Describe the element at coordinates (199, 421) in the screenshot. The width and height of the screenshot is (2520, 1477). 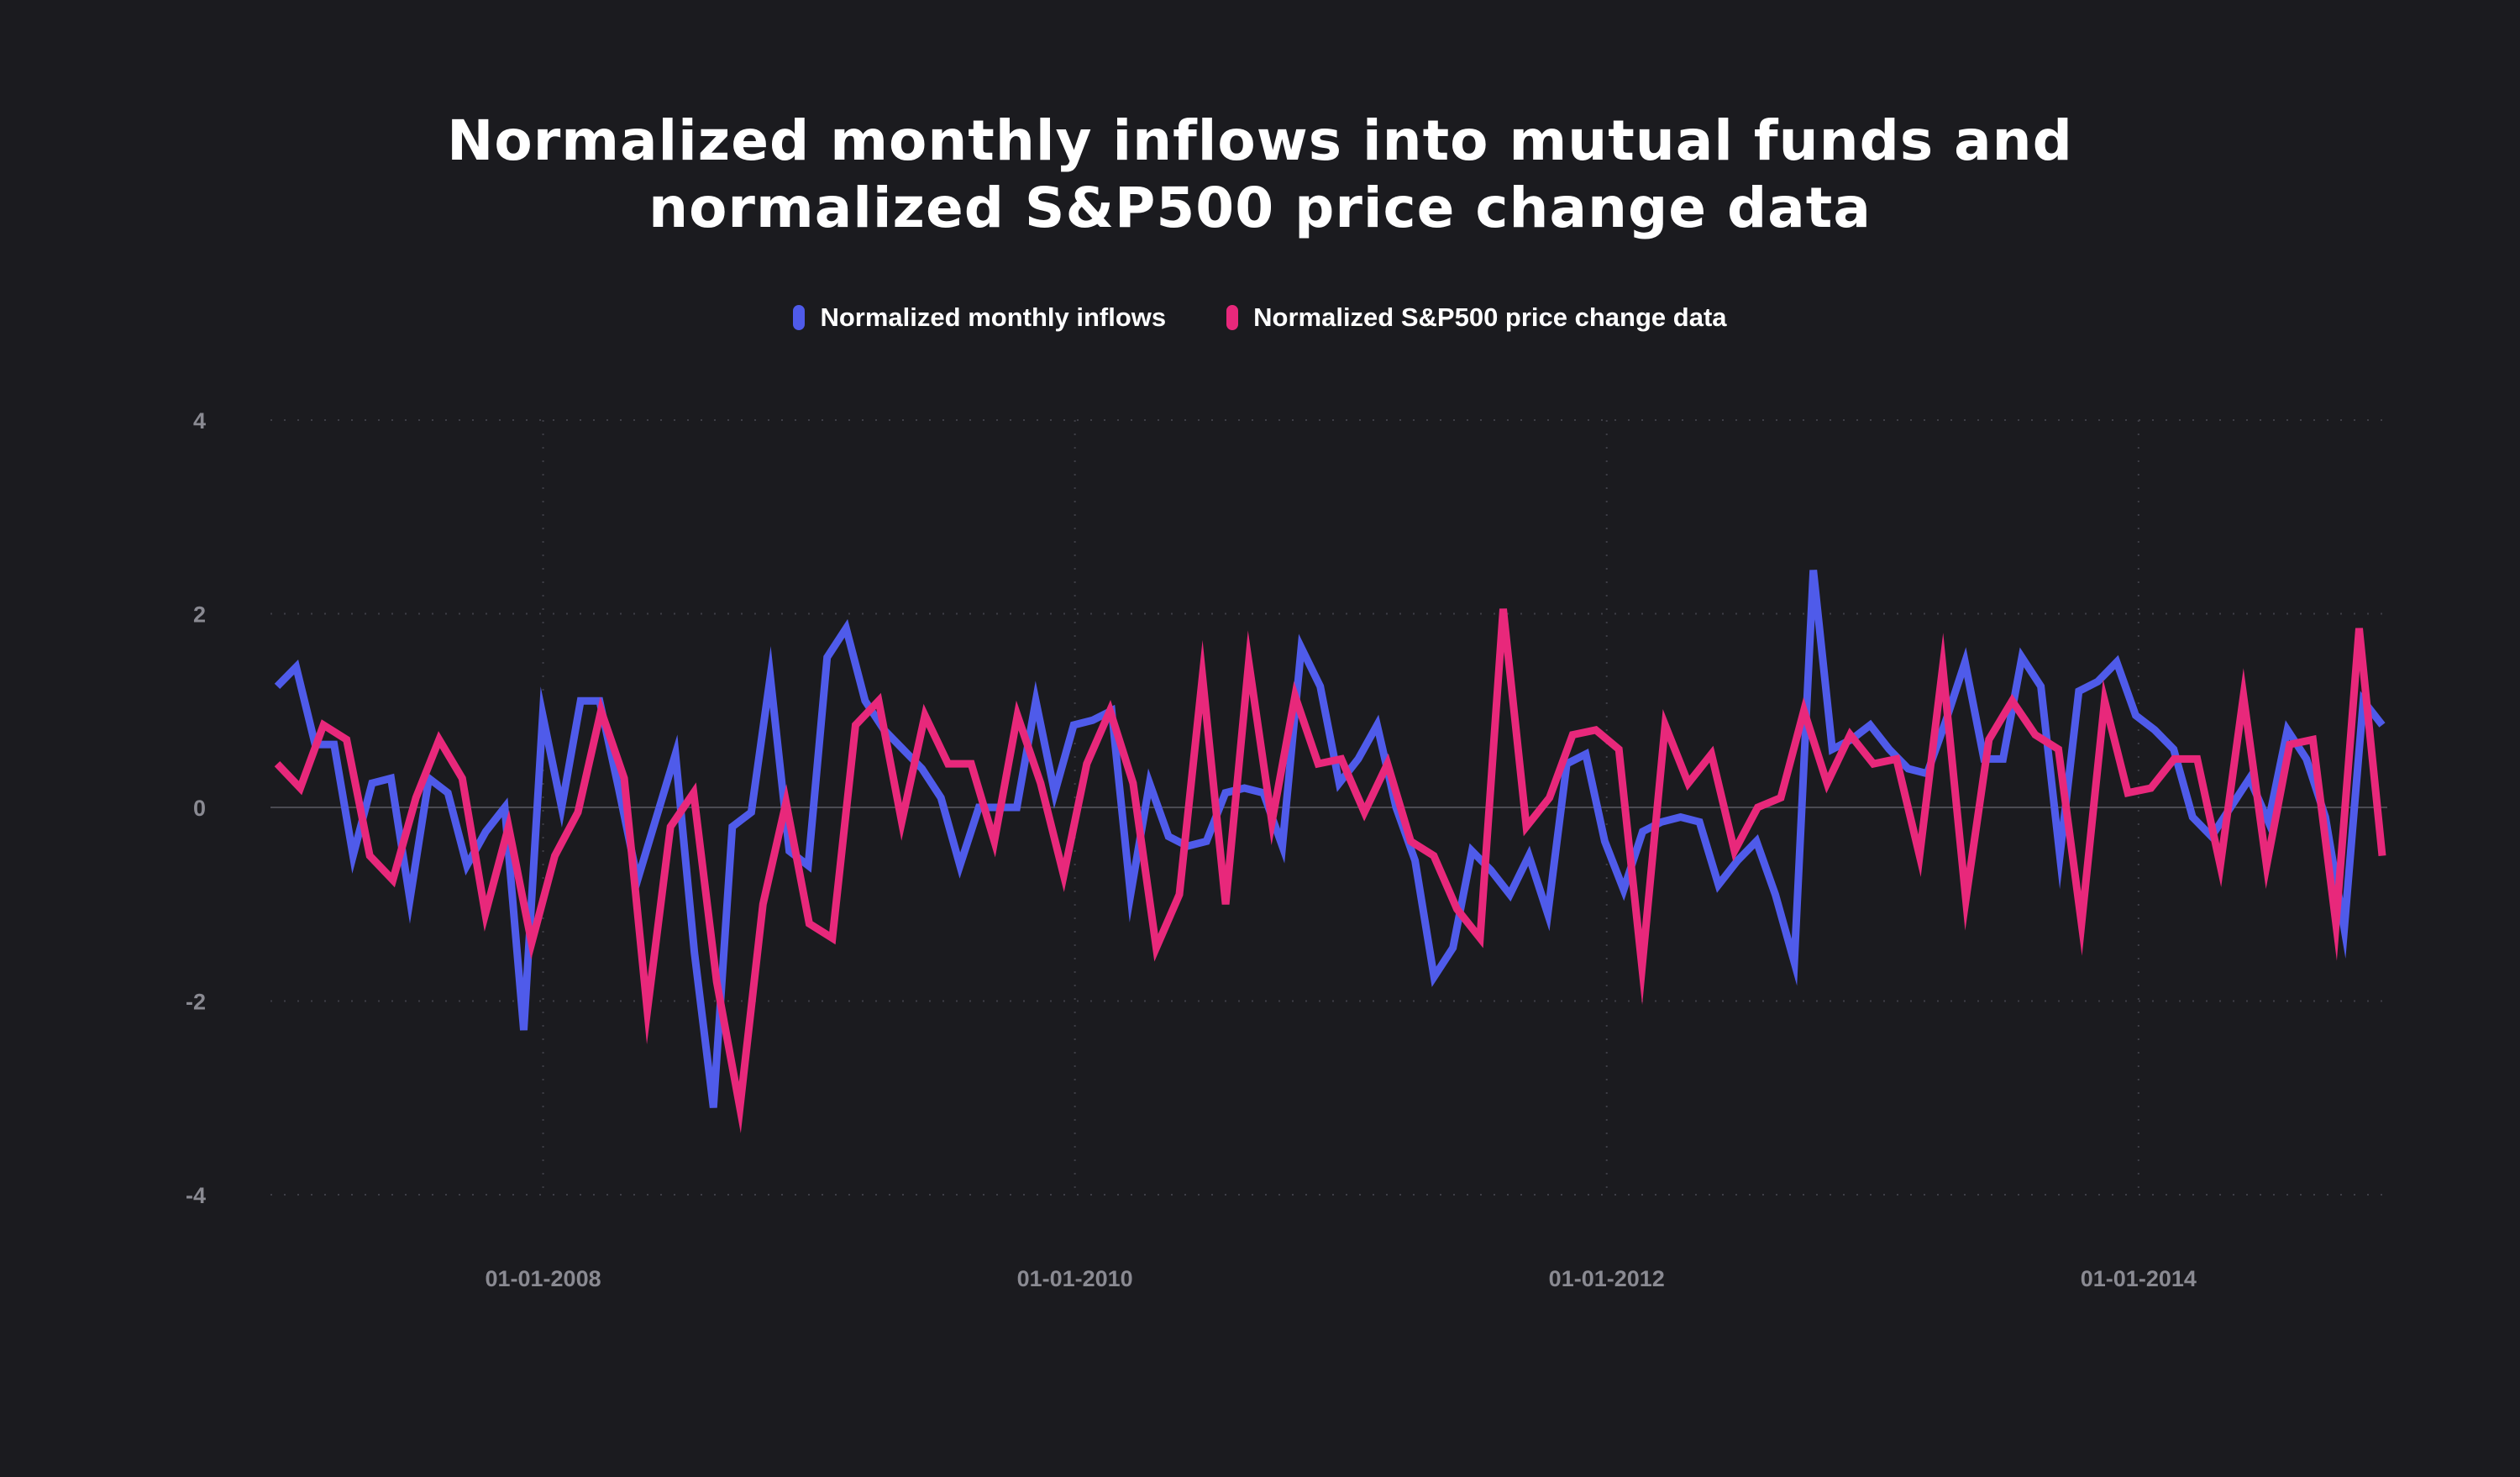
I see `y-tick-label: 4` at that location.